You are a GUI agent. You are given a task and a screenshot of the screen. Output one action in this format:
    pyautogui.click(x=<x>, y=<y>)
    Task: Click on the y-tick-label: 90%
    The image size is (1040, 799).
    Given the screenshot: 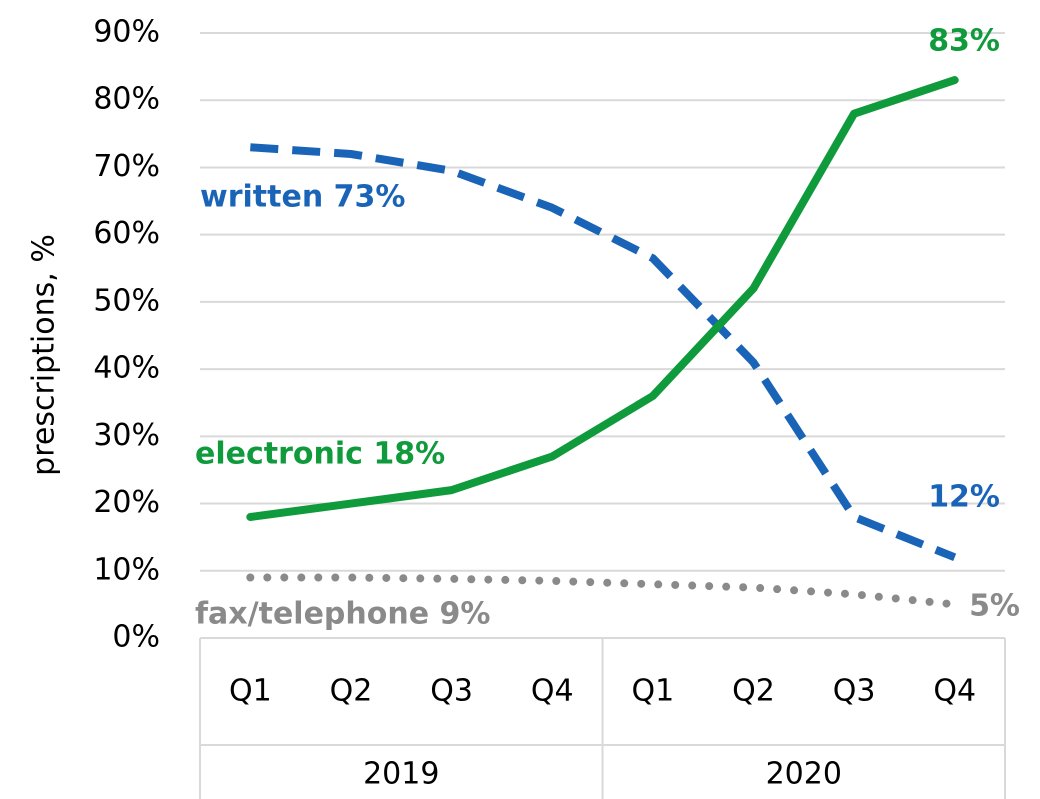 What is the action you would take?
    pyautogui.click(x=126, y=32)
    